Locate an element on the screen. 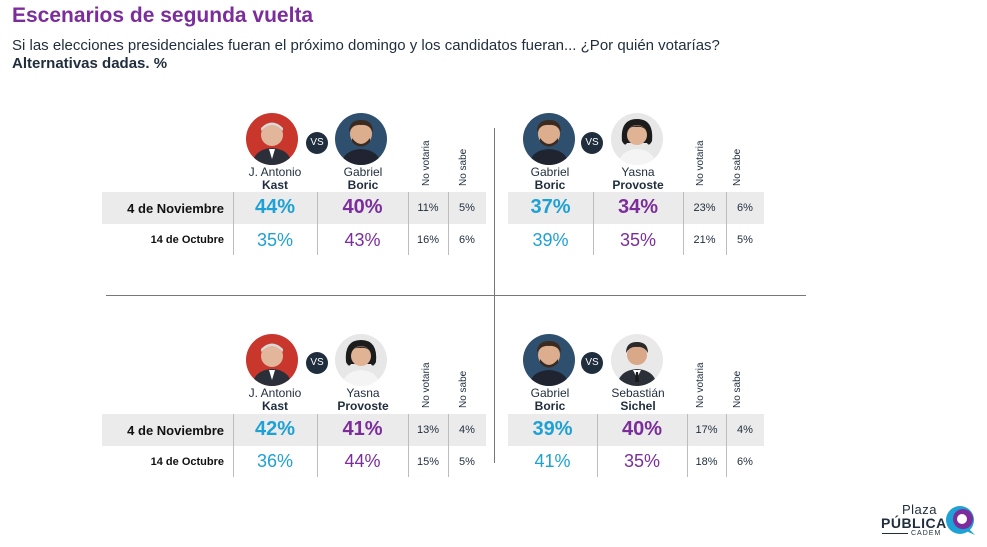 This screenshot has height=547, width=987. value-no-votaria-previous: 18% is located at coordinates (706, 462).